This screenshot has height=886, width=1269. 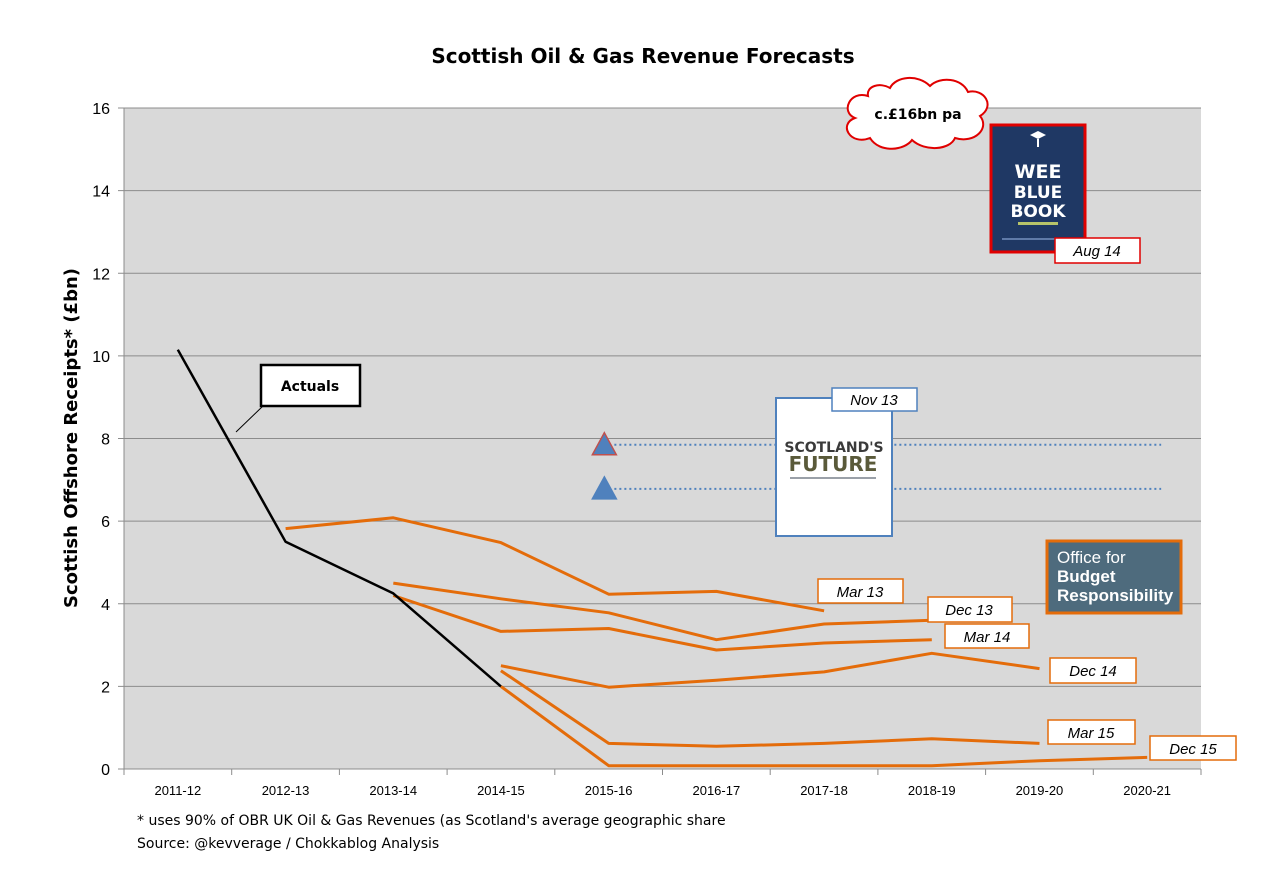 I want to click on tag-aug14: Aug 14, so click(x=1097, y=250).